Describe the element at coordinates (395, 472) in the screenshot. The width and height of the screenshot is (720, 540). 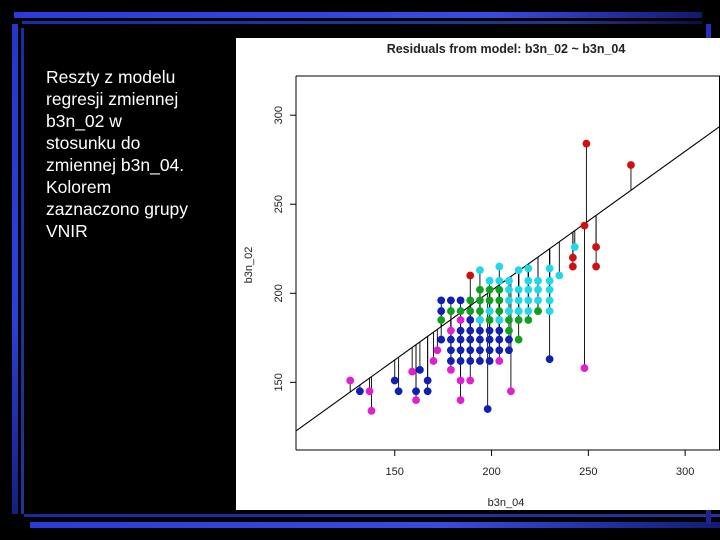
I see `x-tick-label: 150` at that location.